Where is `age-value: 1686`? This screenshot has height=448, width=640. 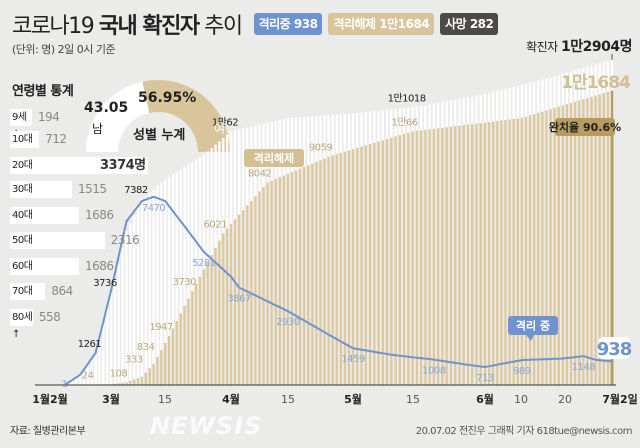
age-value: 1686 is located at coordinates (99, 215).